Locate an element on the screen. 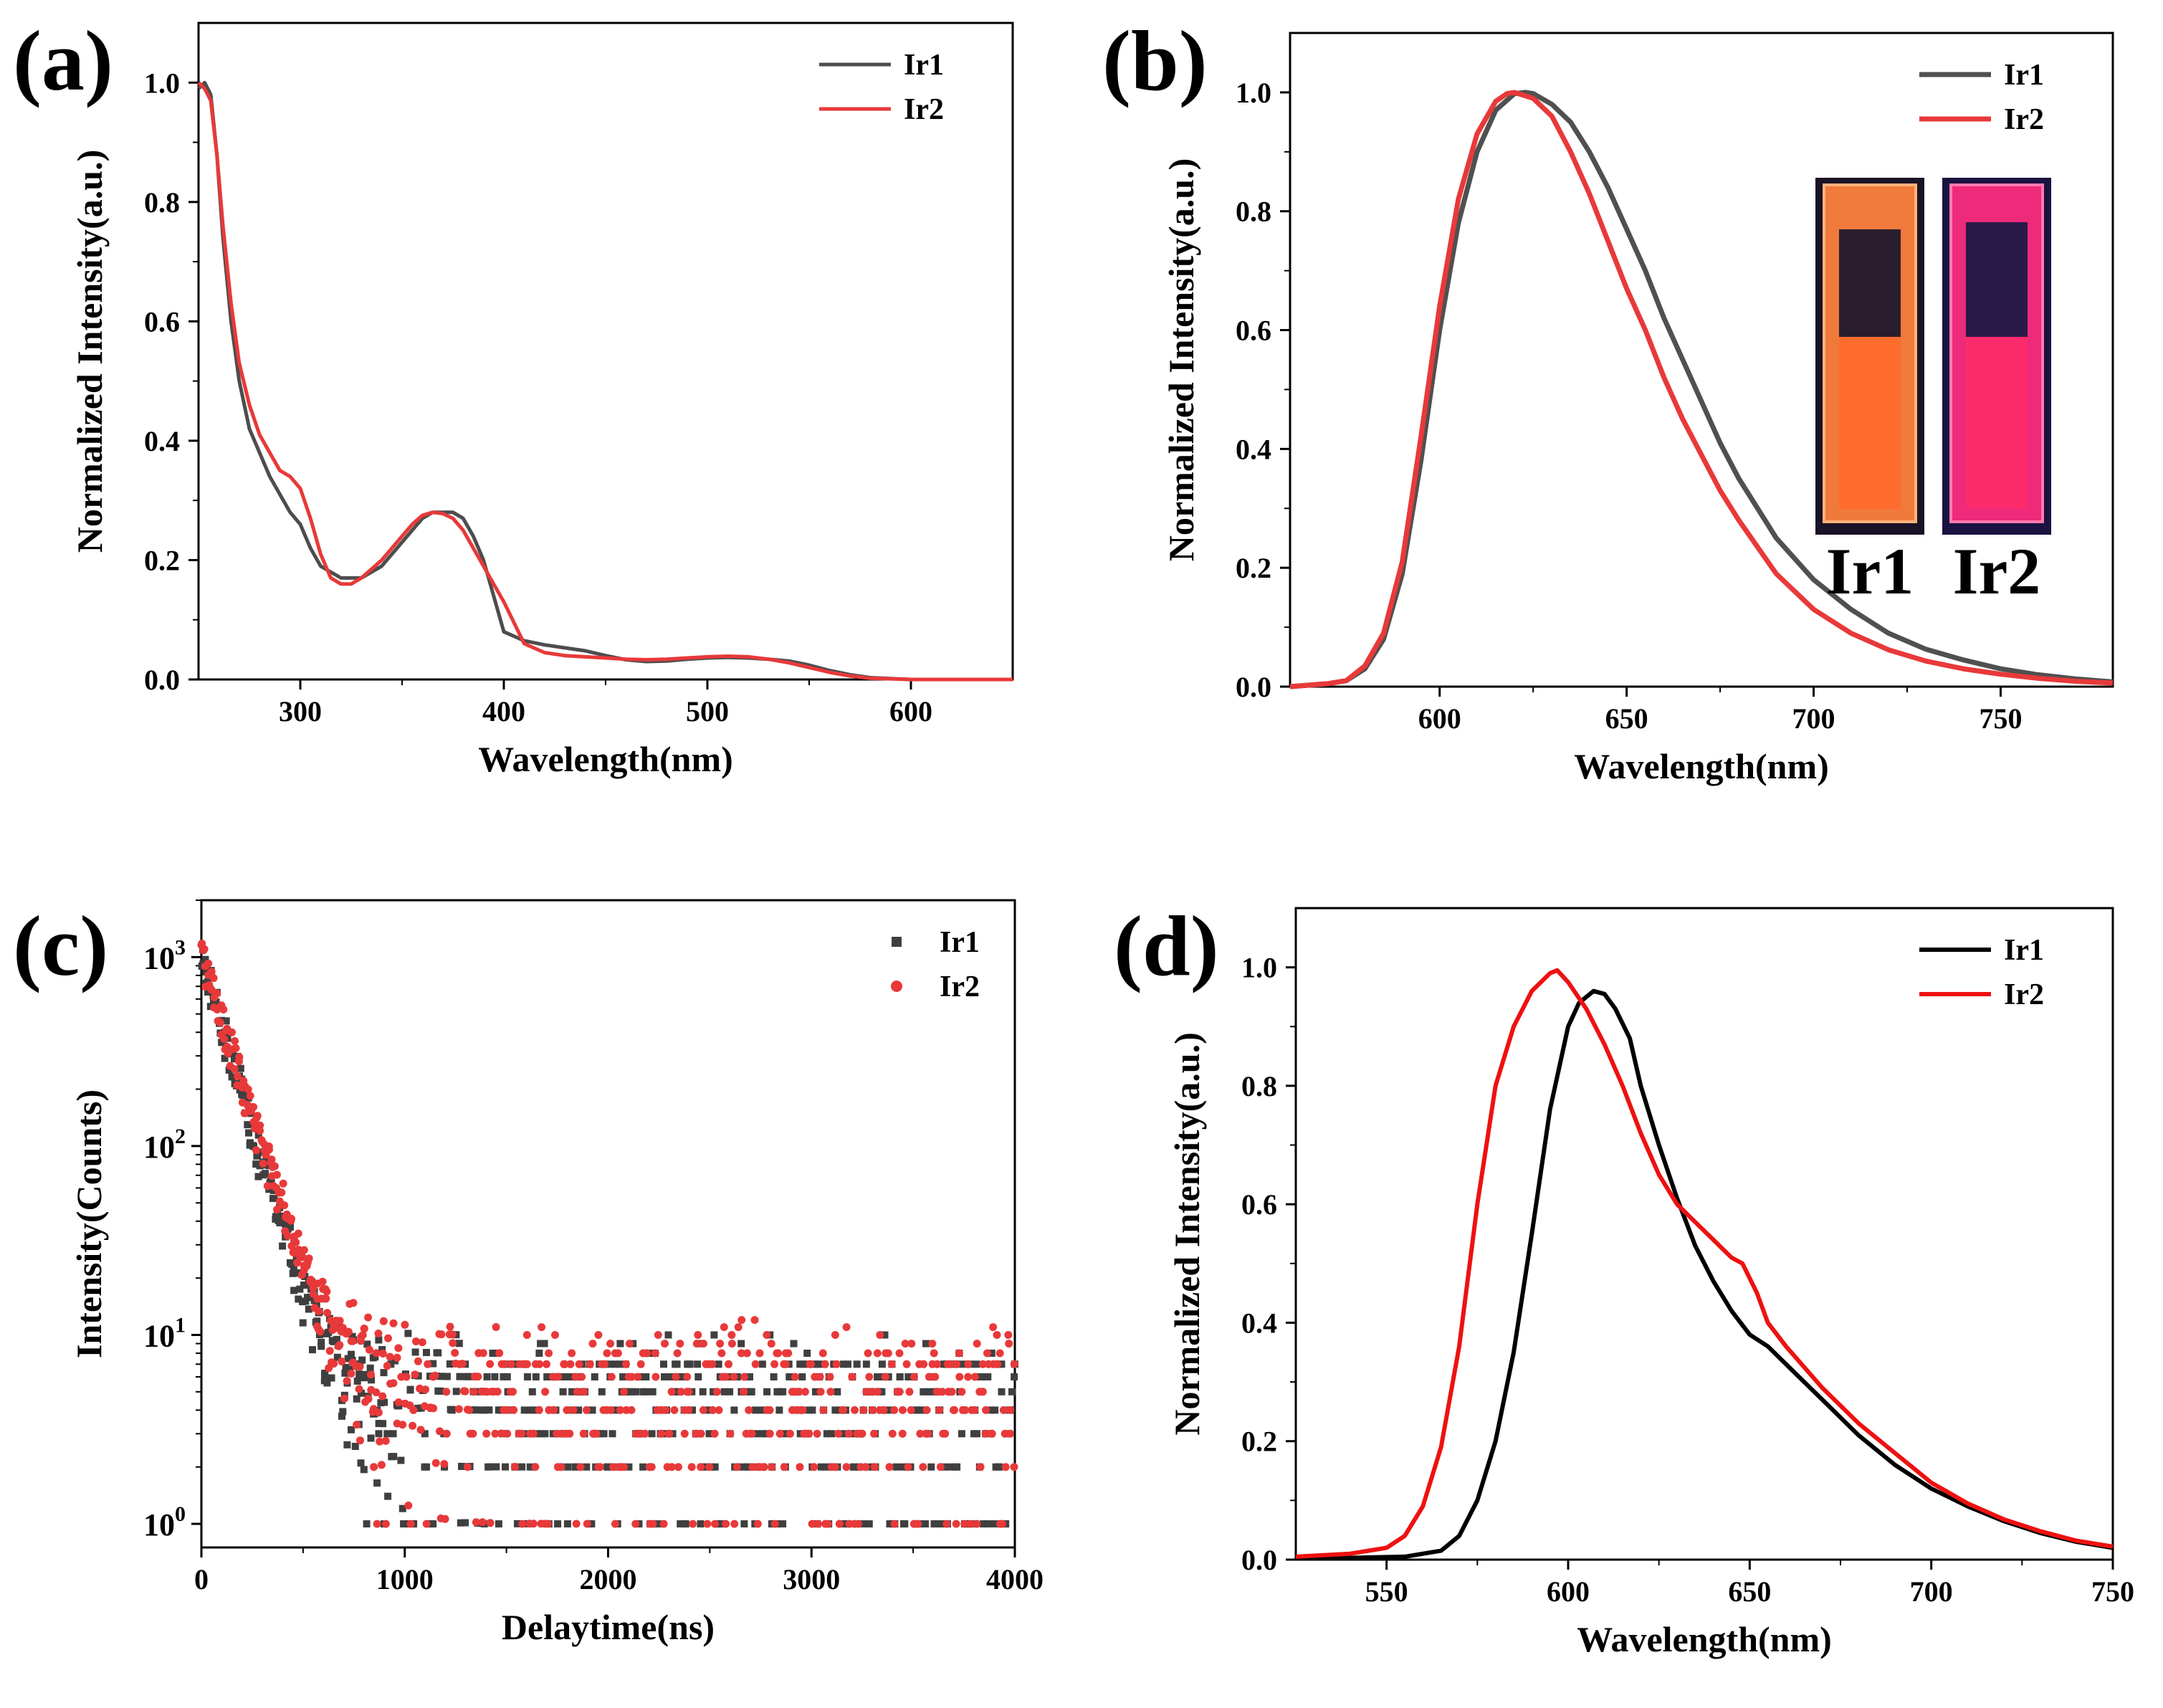 The image size is (2163, 1708). y-tick-label: 0.0 is located at coordinates (1253, 687).